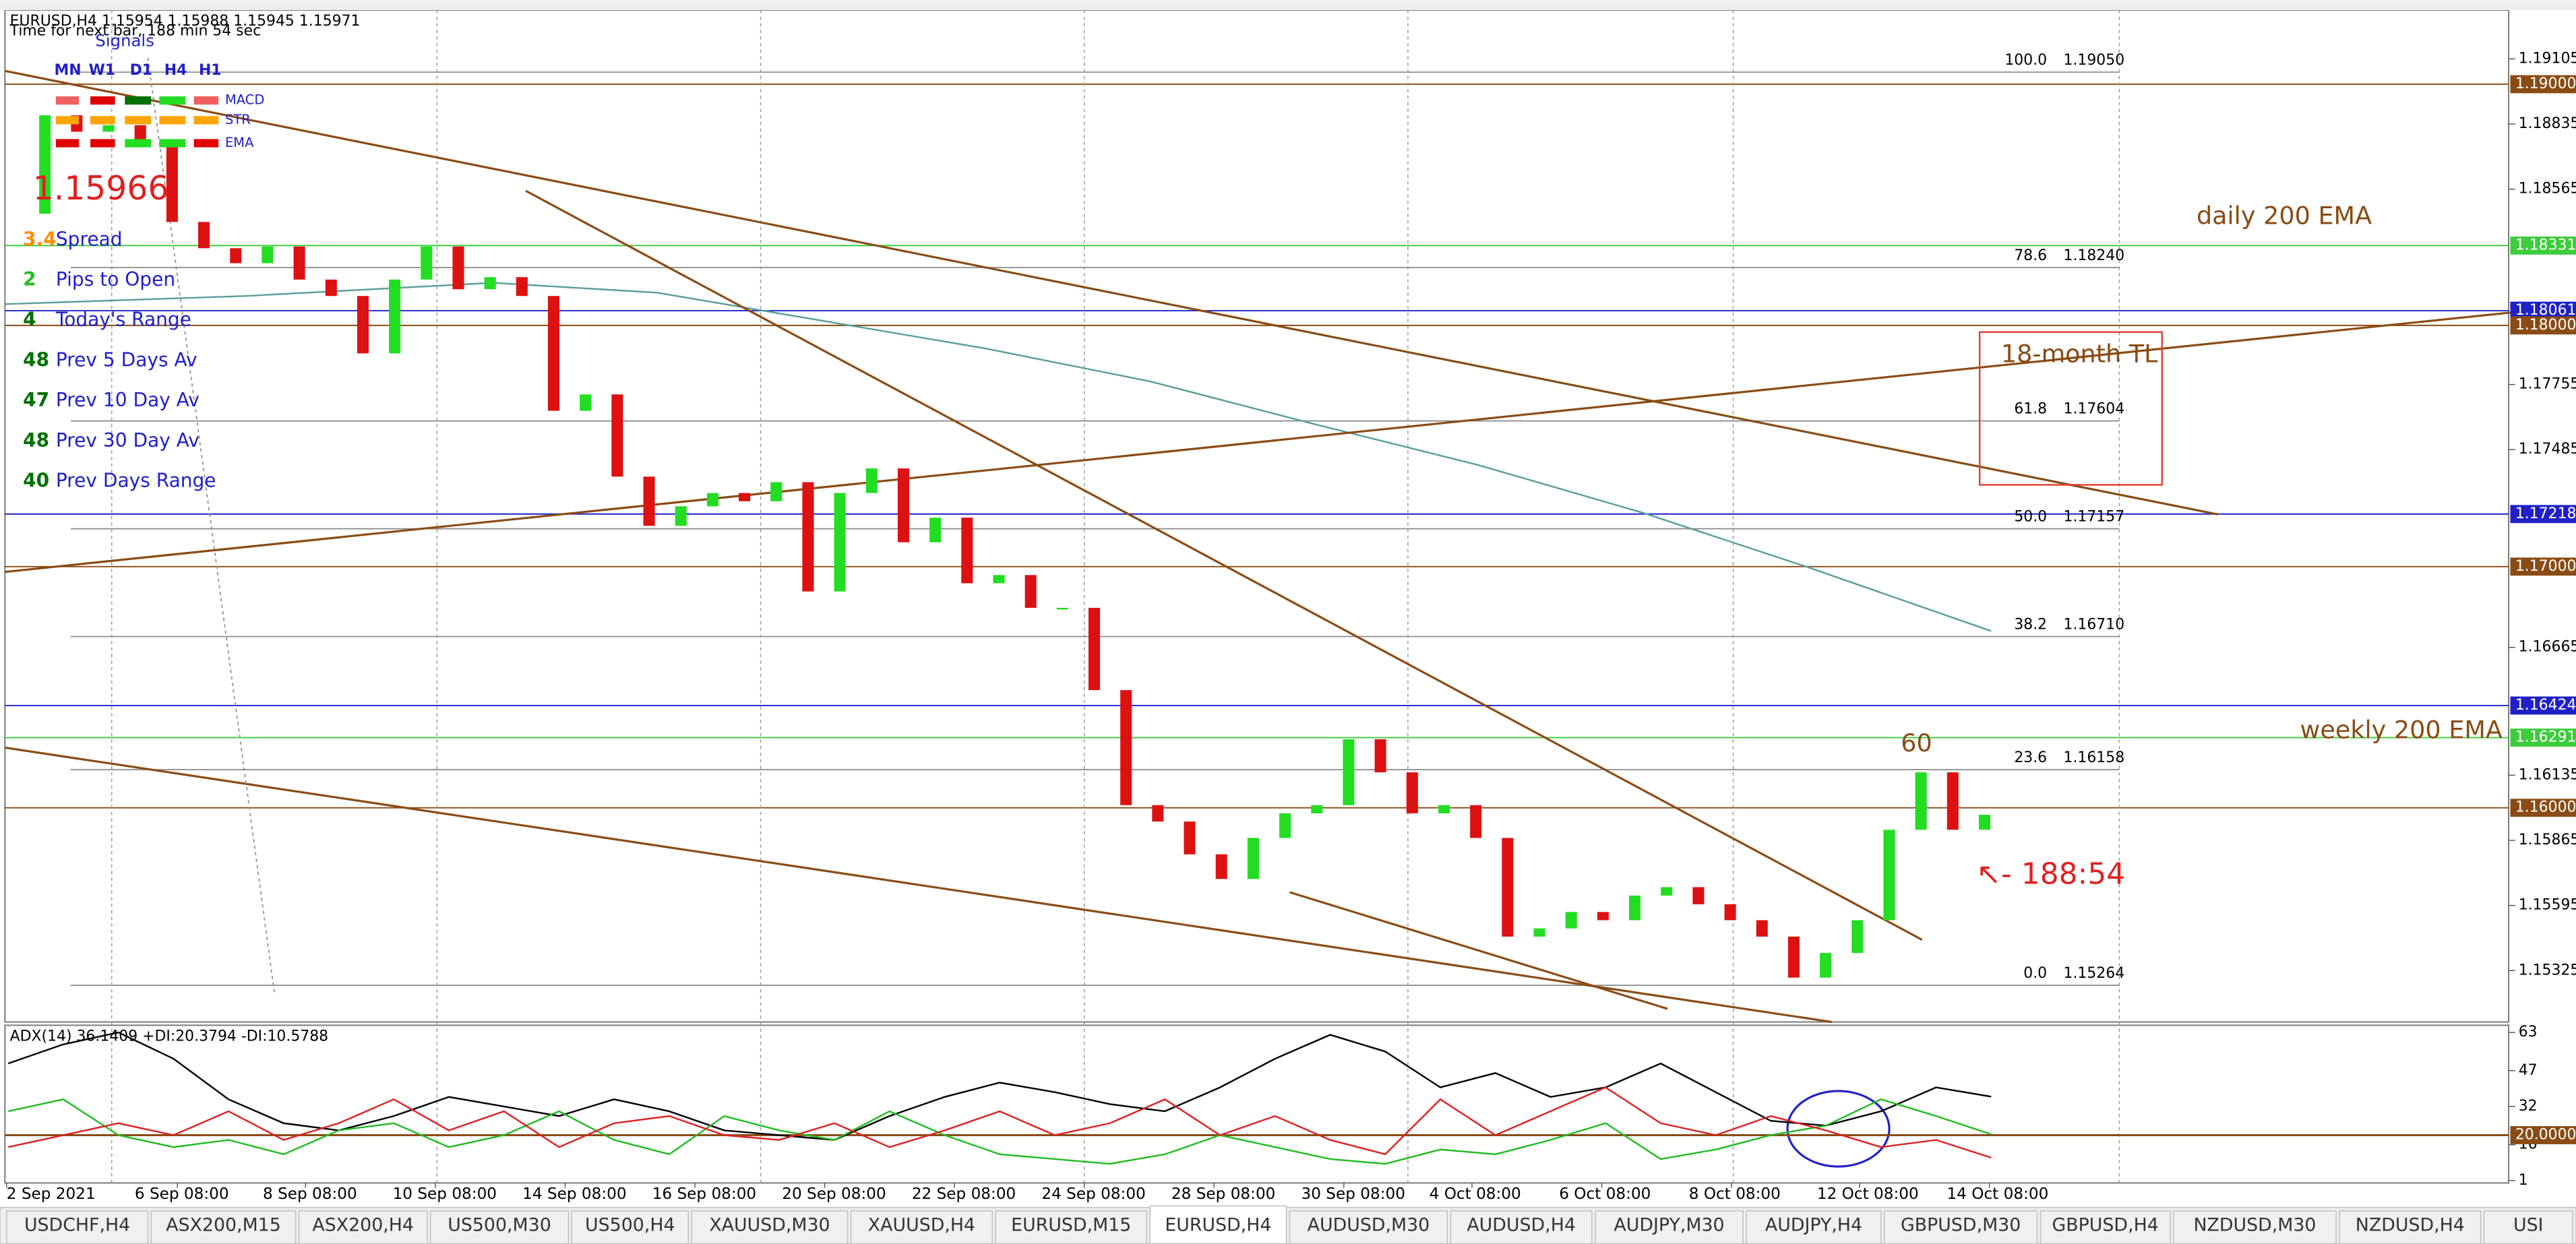  Describe the element at coordinates (2411, 1224) in the screenshot. I see `tab-label: NZDUSD,H4` at that location.